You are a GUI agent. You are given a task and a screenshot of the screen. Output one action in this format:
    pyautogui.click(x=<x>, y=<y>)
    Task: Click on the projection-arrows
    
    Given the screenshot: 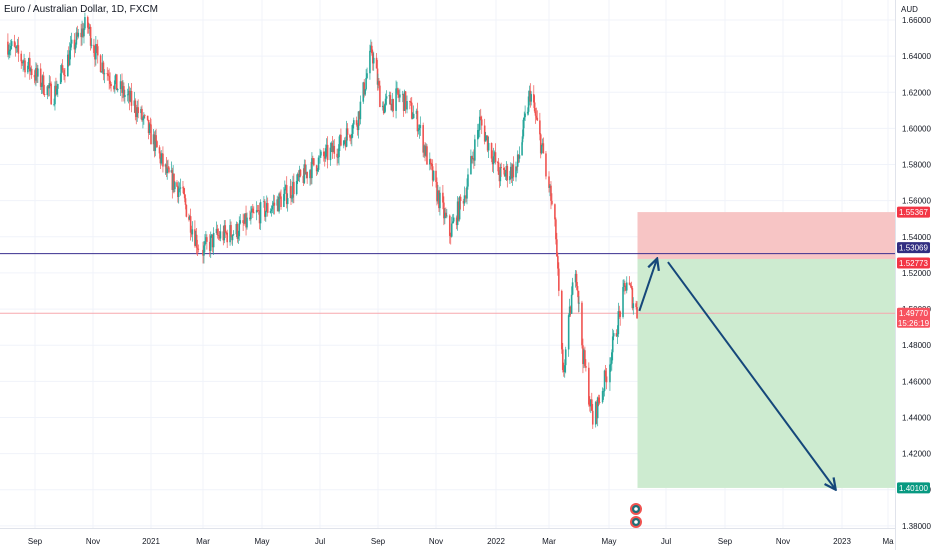 What is the action you would take?
    pyautogui.click(x=737, y=374)
    